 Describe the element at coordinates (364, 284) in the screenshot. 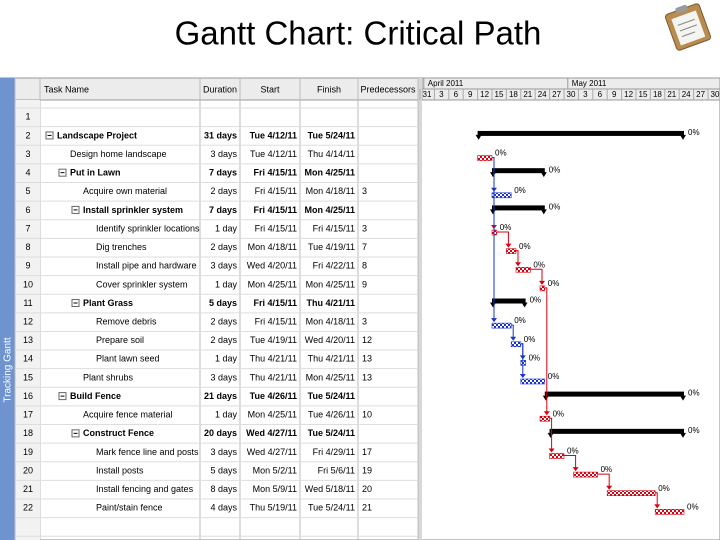

I see `task-predecessors: 9` at that location.